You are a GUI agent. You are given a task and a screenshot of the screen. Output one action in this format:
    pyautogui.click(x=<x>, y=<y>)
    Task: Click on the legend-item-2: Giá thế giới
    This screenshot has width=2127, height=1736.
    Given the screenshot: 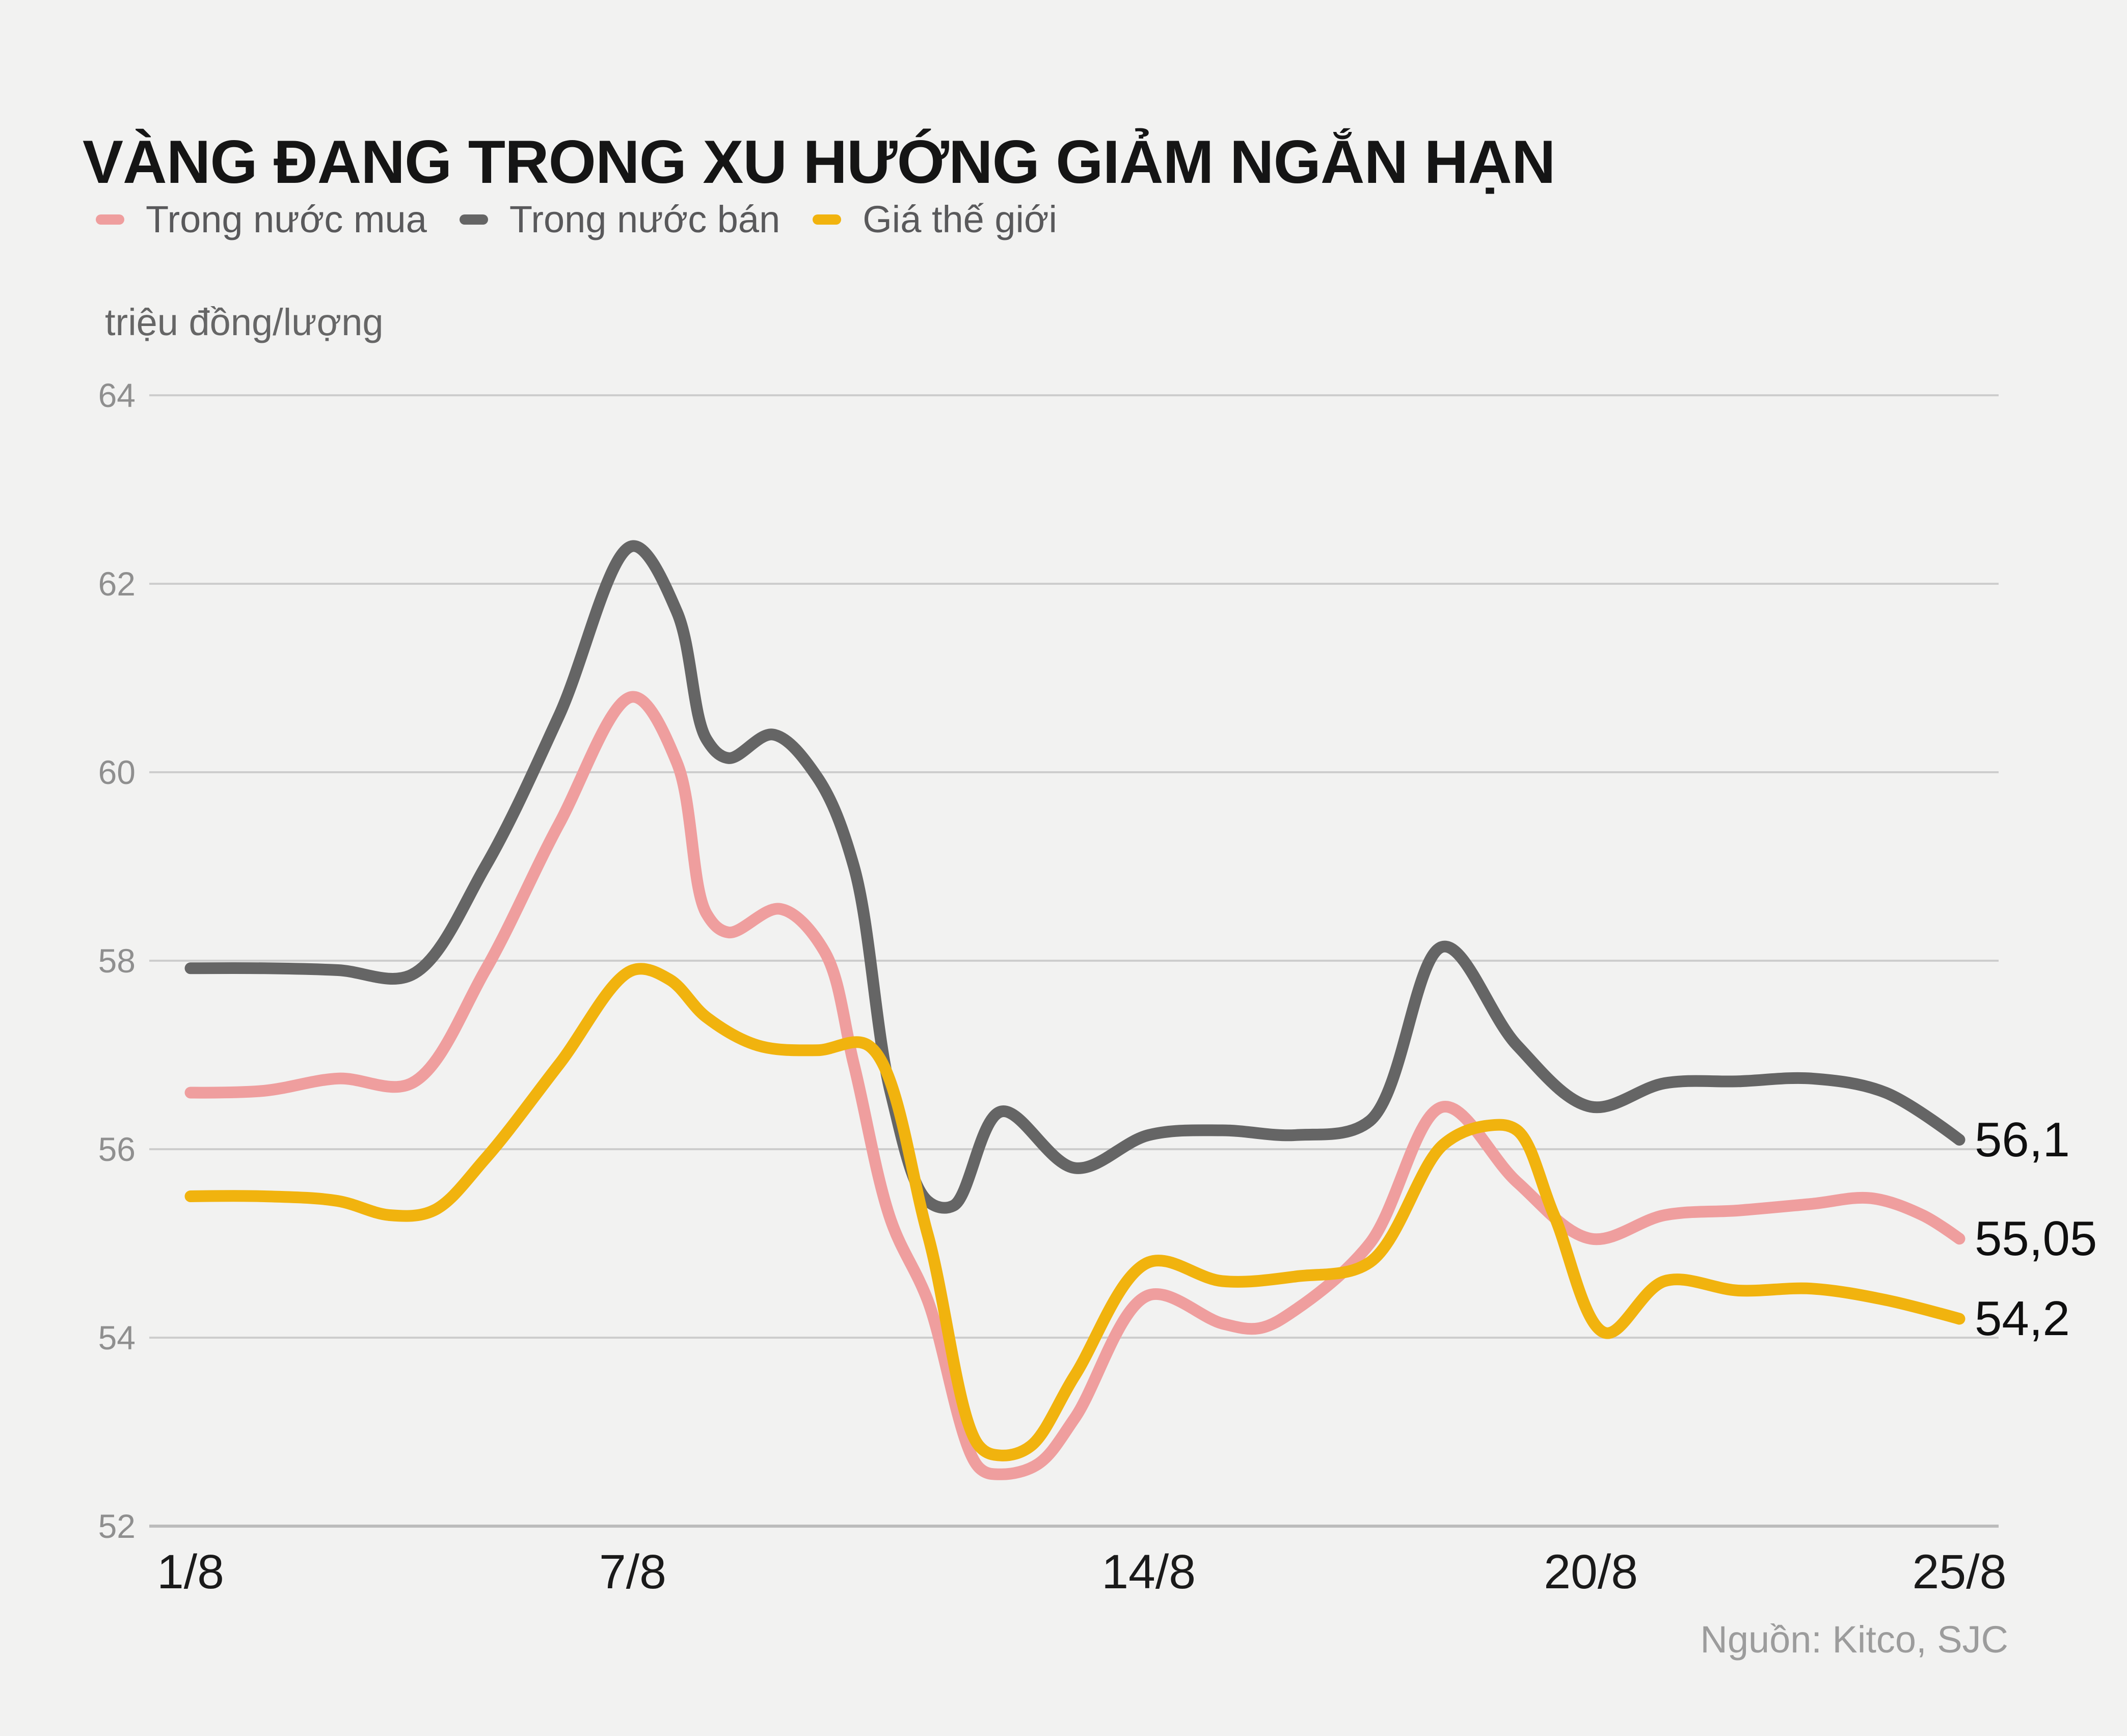 What is the action you would take?
    pyautogui.click(x=935, y=219)
    